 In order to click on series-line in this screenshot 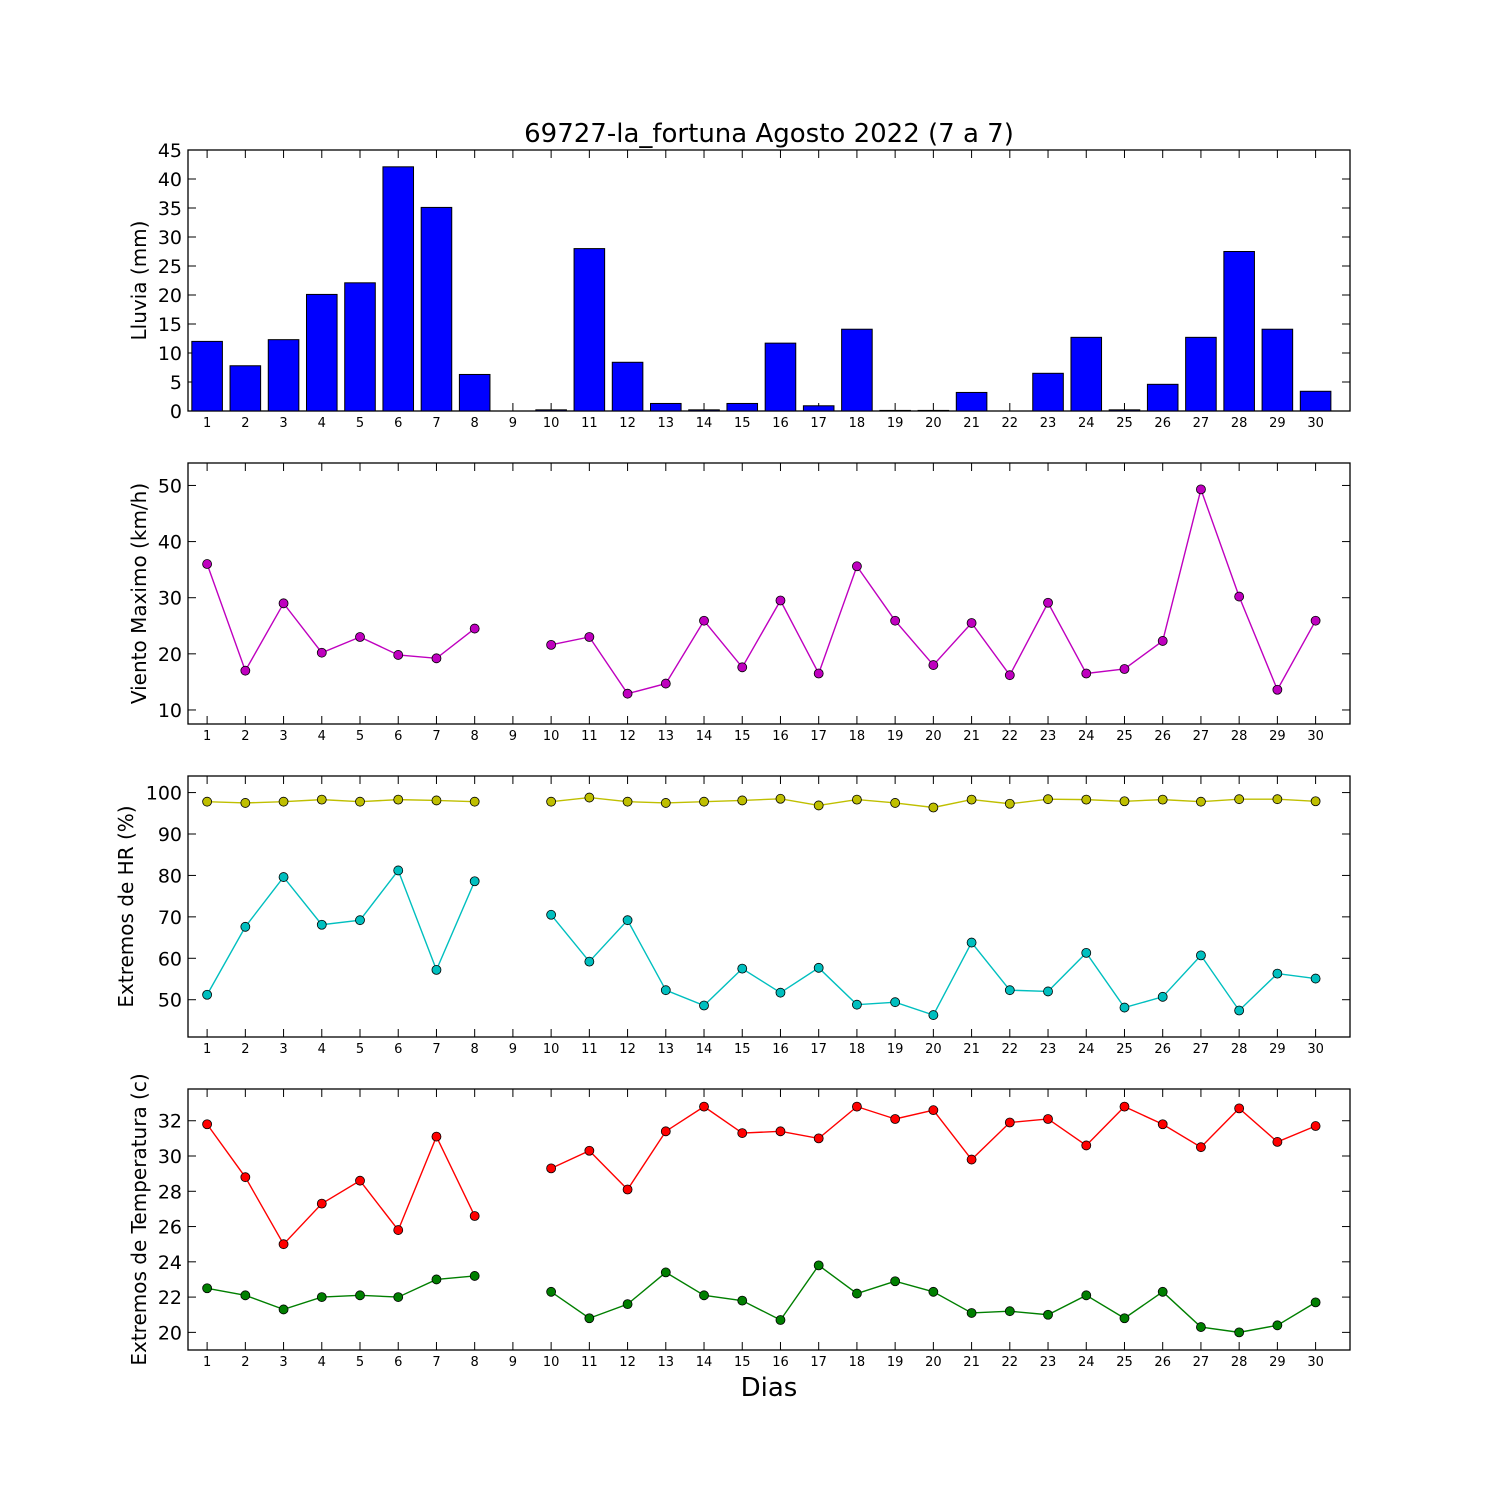, I will do `click(933, 965)`.